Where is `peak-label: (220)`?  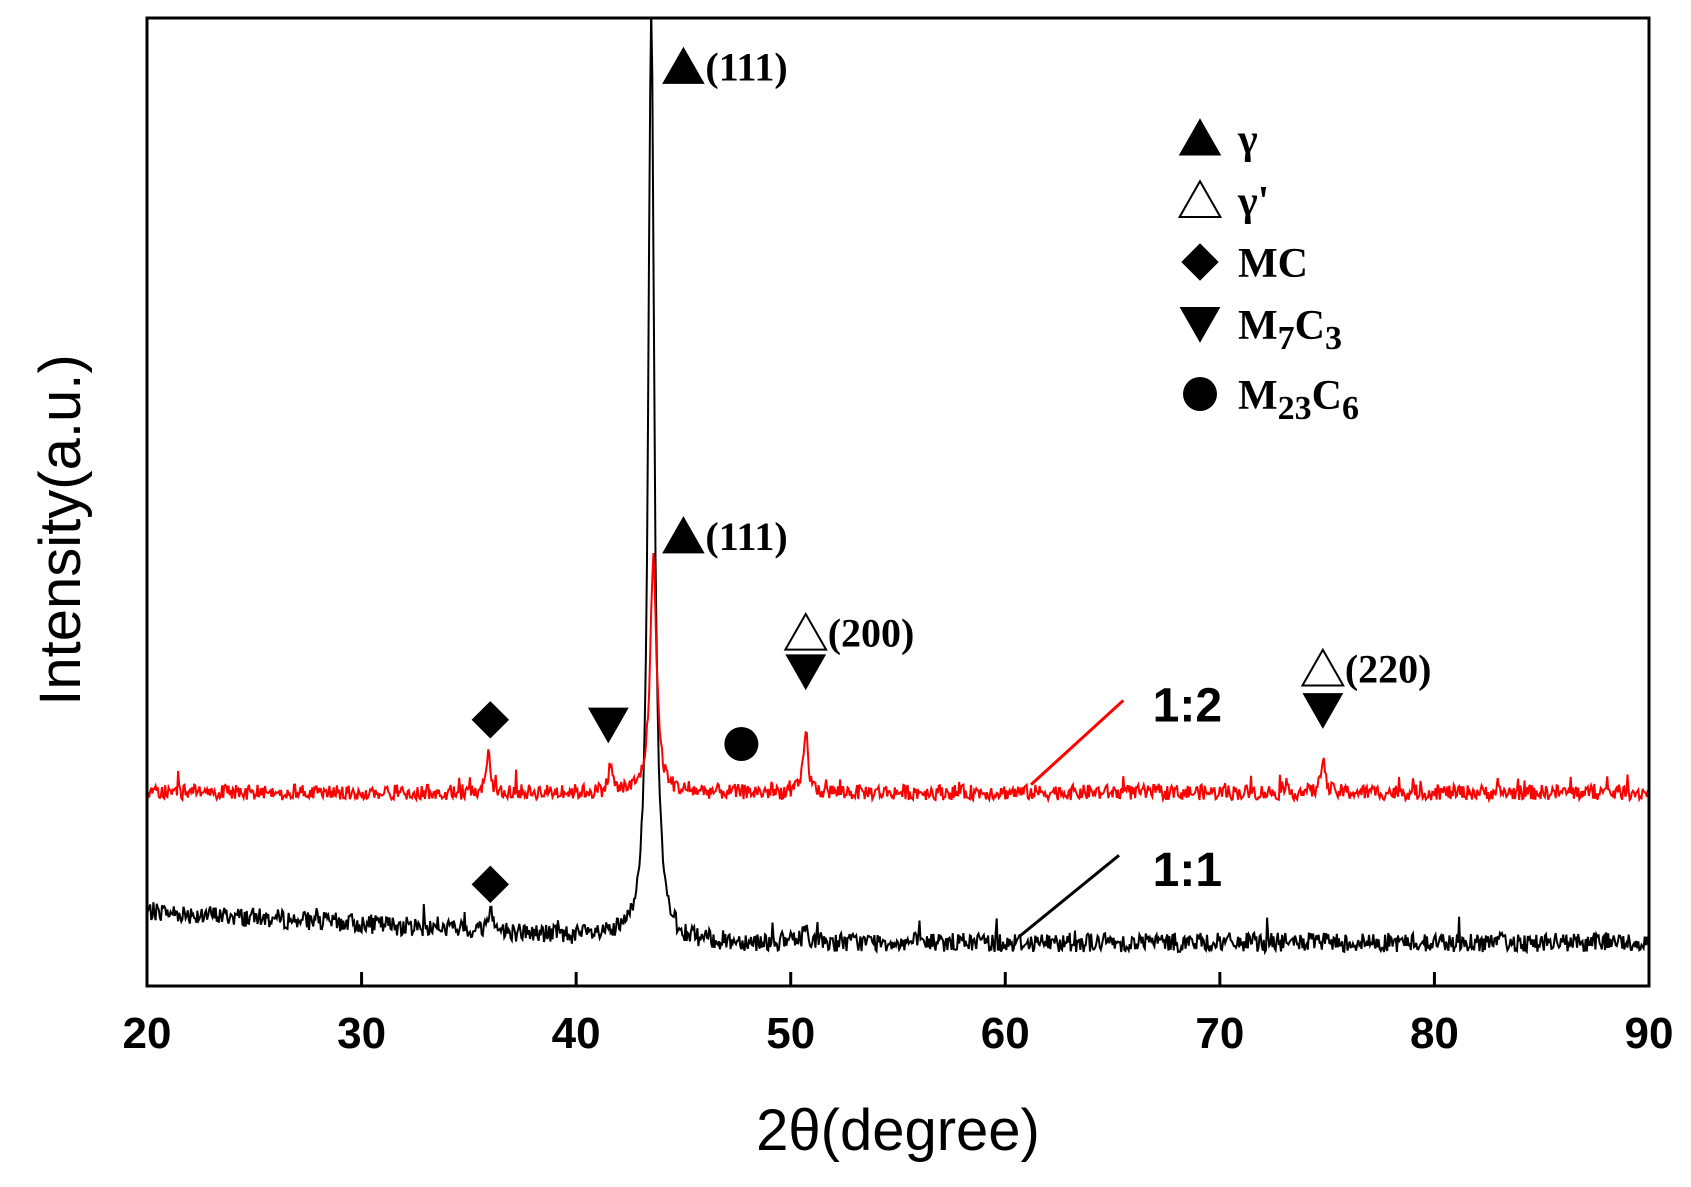
peak-label: (220) is located at coordinates (1388, 668).